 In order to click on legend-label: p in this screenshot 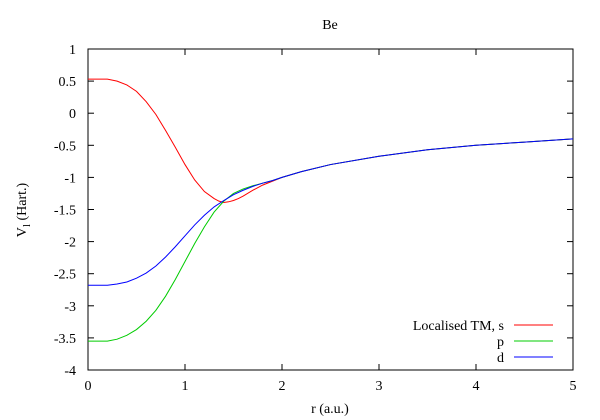, I will do `click(500, 342)`.